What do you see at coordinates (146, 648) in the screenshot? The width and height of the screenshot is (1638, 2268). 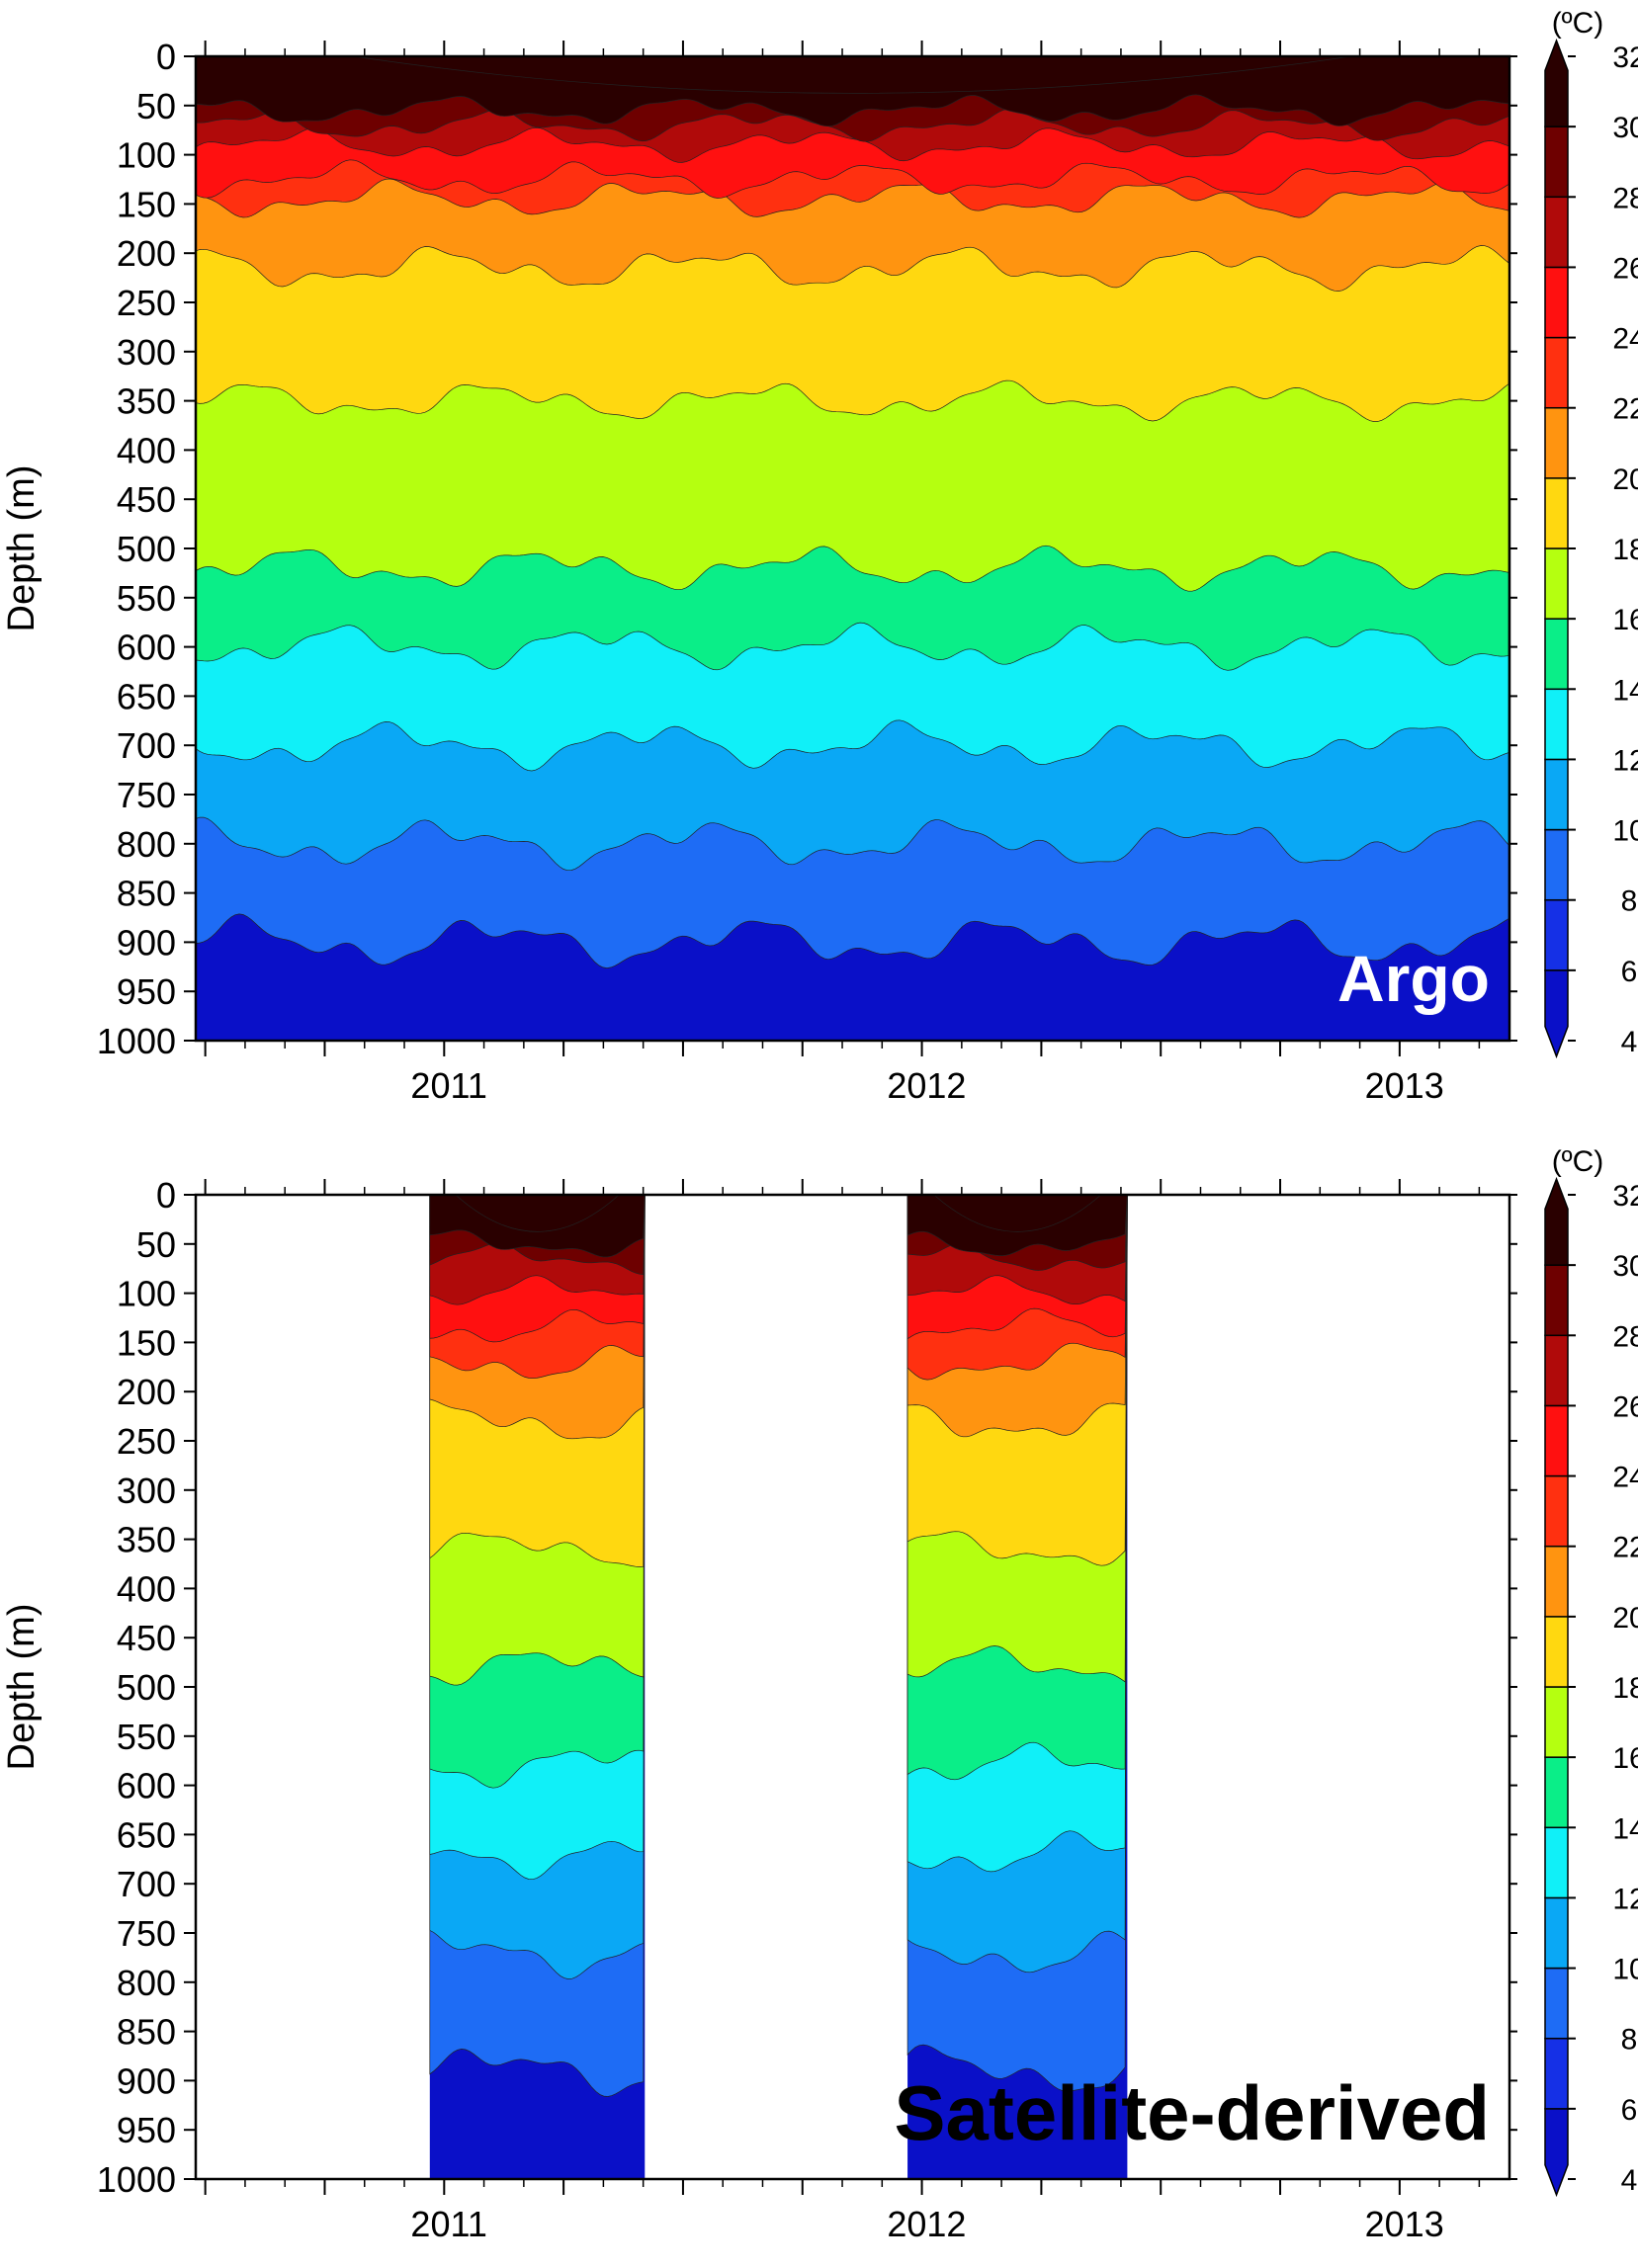 I see `y-tick-label: 600` at bounding box center [146, 648].